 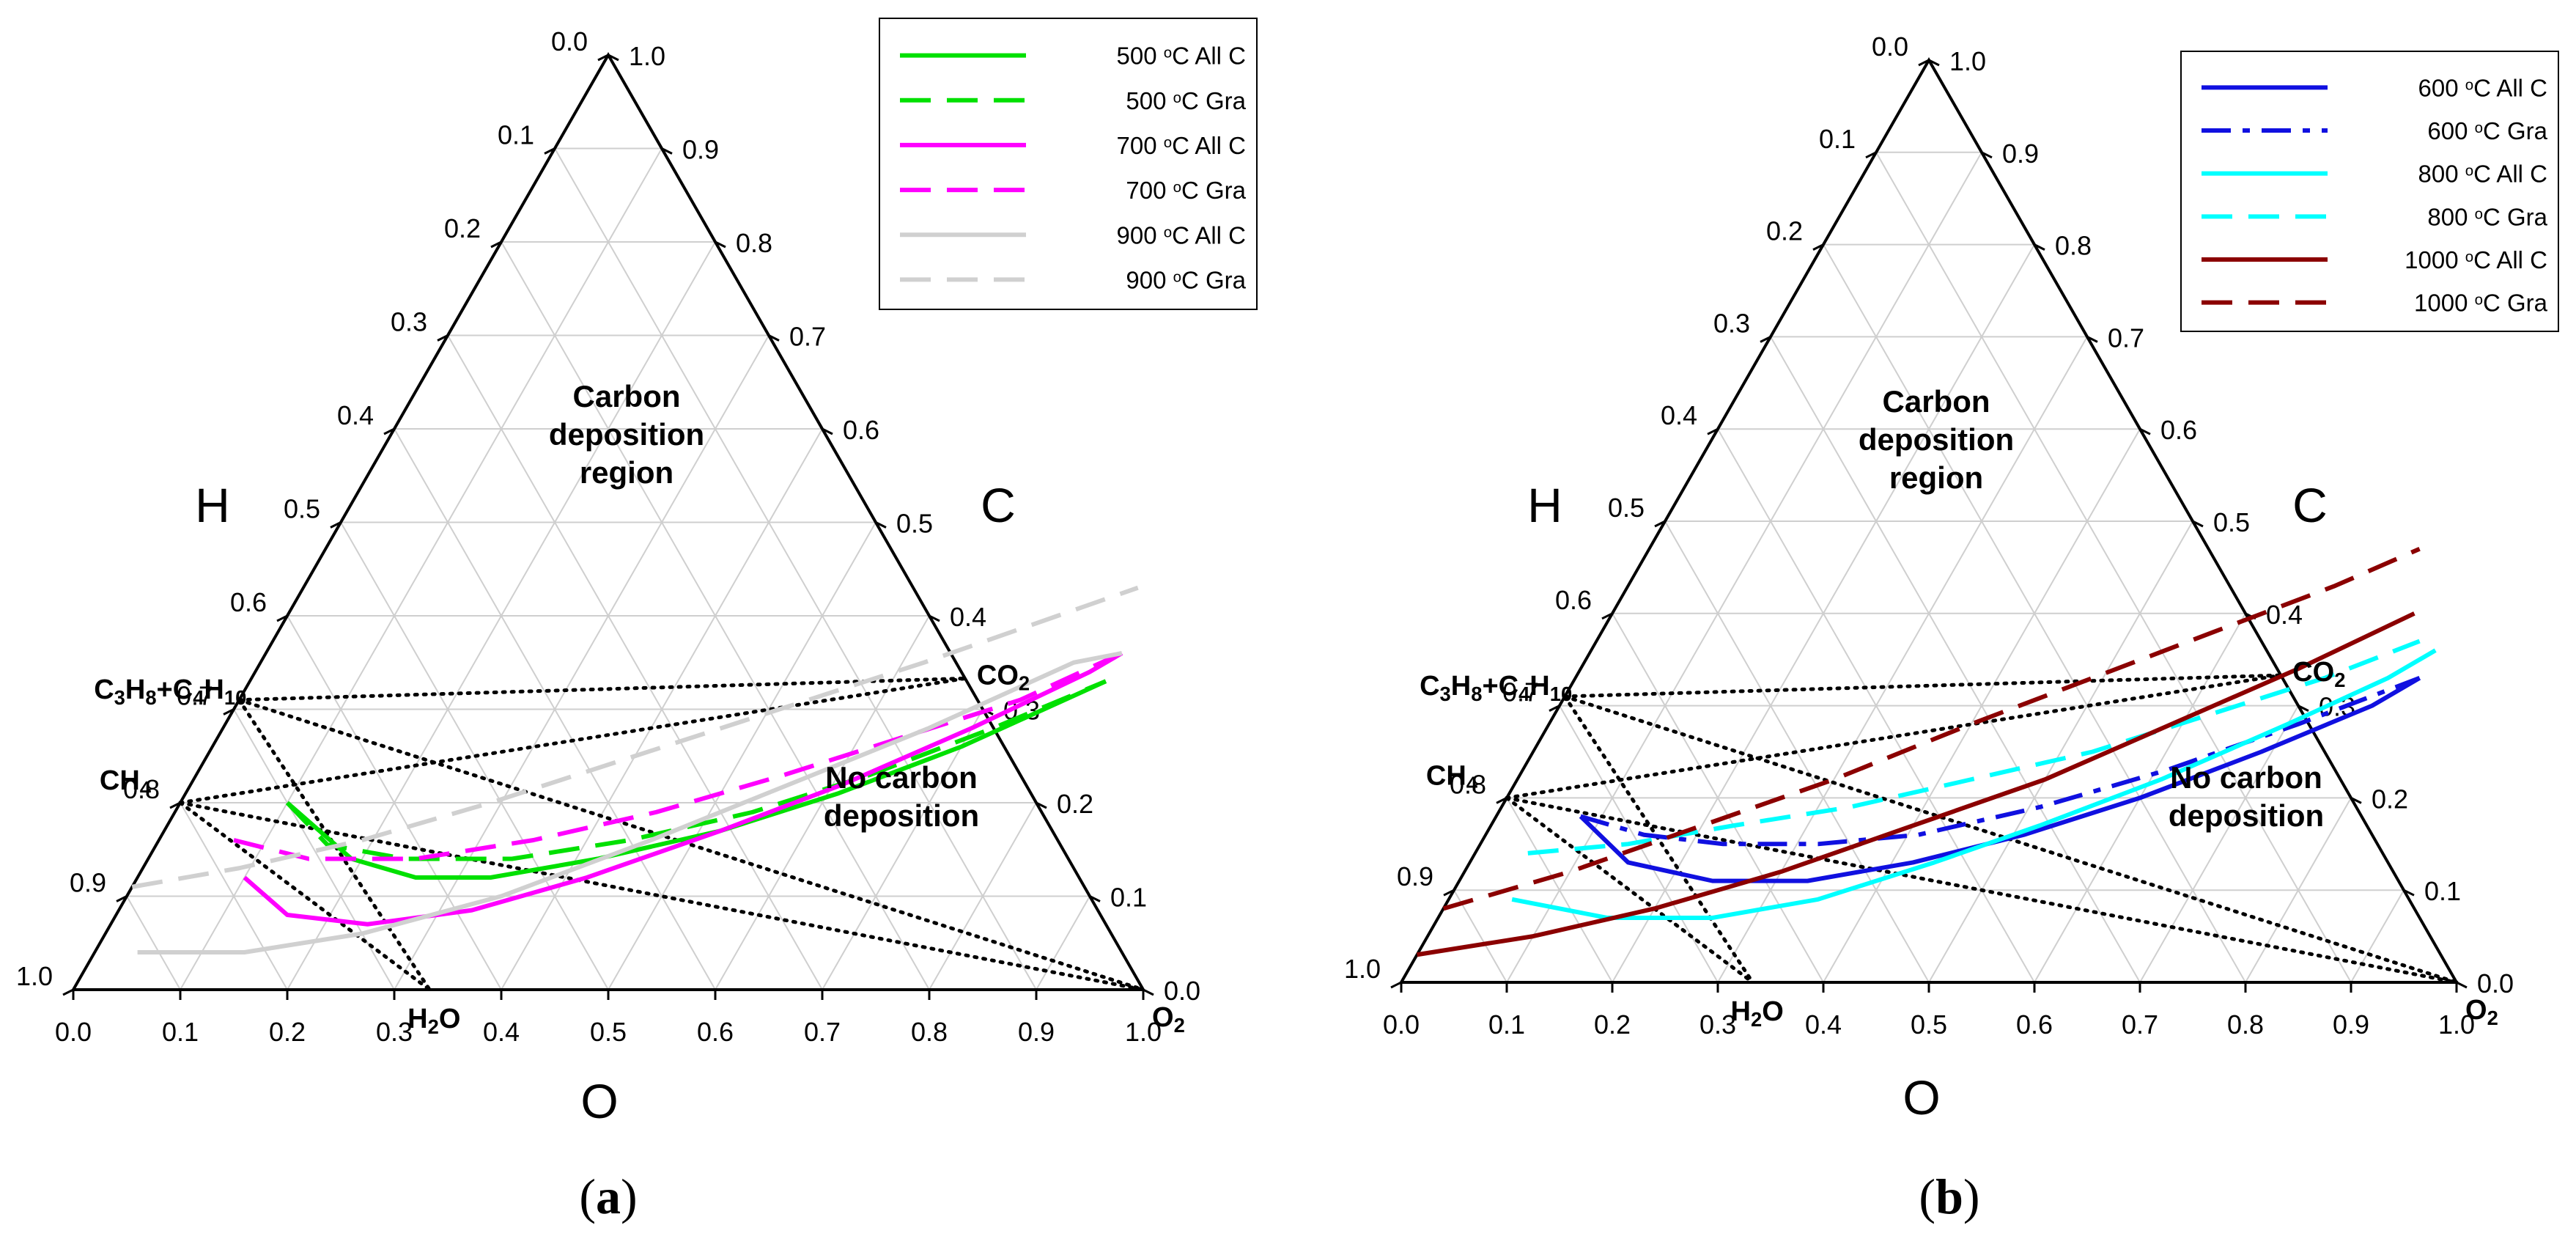 I want to click on legend-entry: 500 oC All C, so click(x=1181, y=57).